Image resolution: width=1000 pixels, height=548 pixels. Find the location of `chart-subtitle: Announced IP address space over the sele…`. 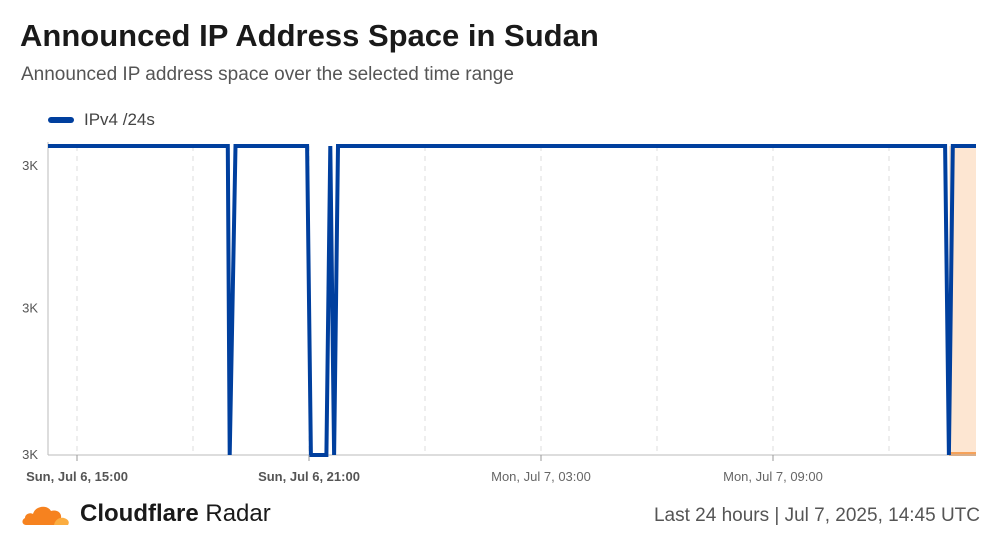

chart-subtitle: Announced IP address space over the sele… is located at coordinates (267, 74).